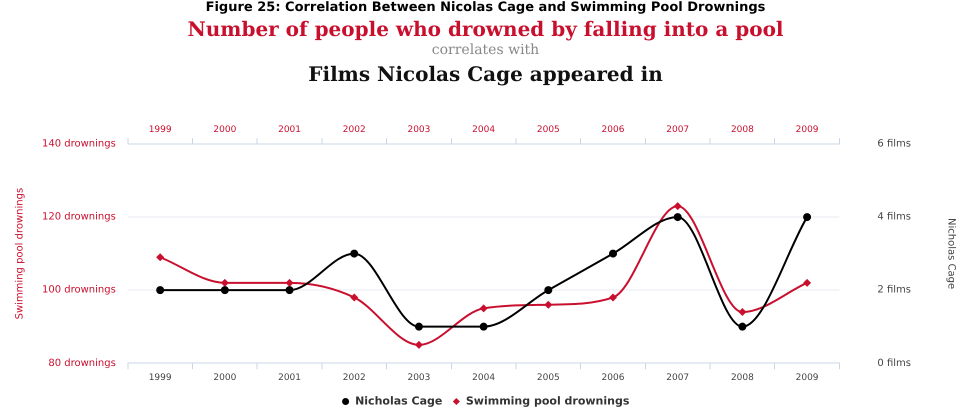  I want to click on x-tick-label: 2009, so click(807, 129).